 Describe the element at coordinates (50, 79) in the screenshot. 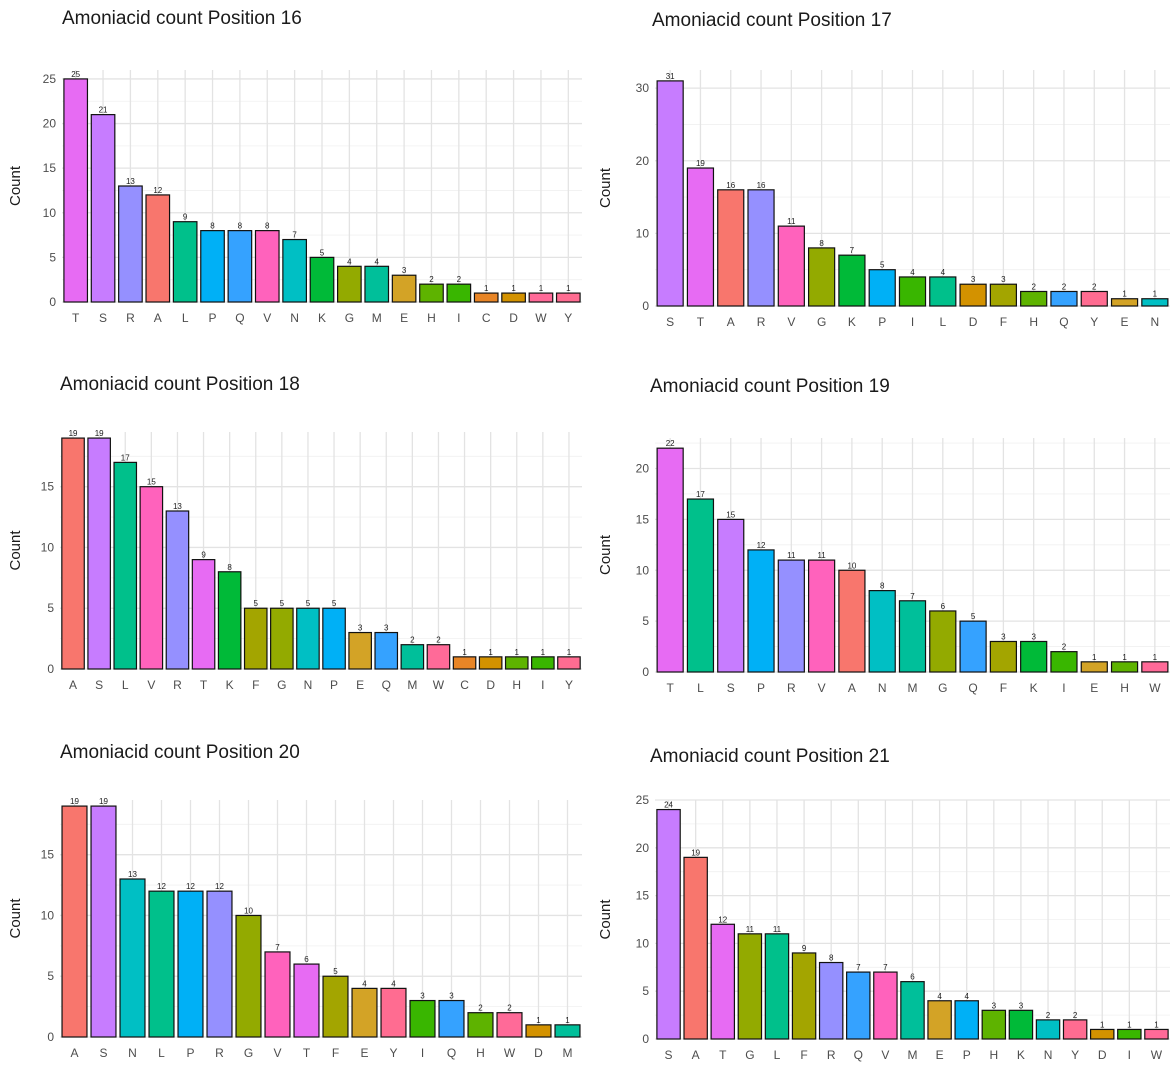

I see `y-tick-label: 25` at that location.